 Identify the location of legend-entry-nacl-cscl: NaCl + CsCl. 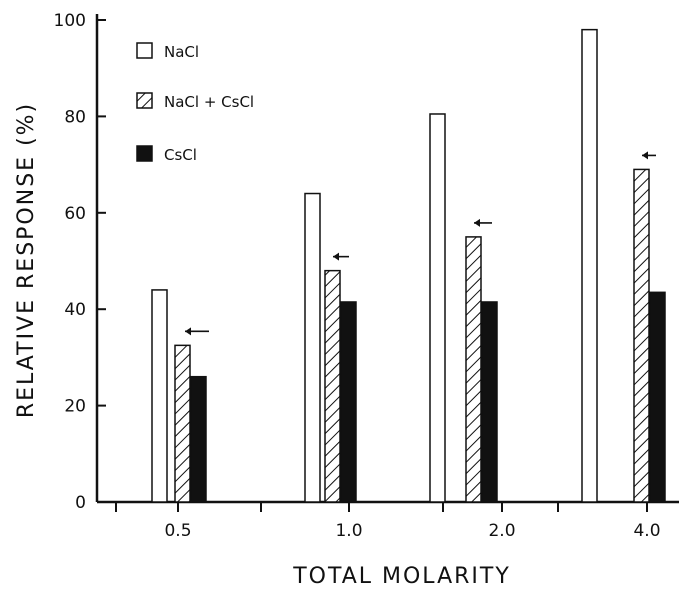
(195, 101).